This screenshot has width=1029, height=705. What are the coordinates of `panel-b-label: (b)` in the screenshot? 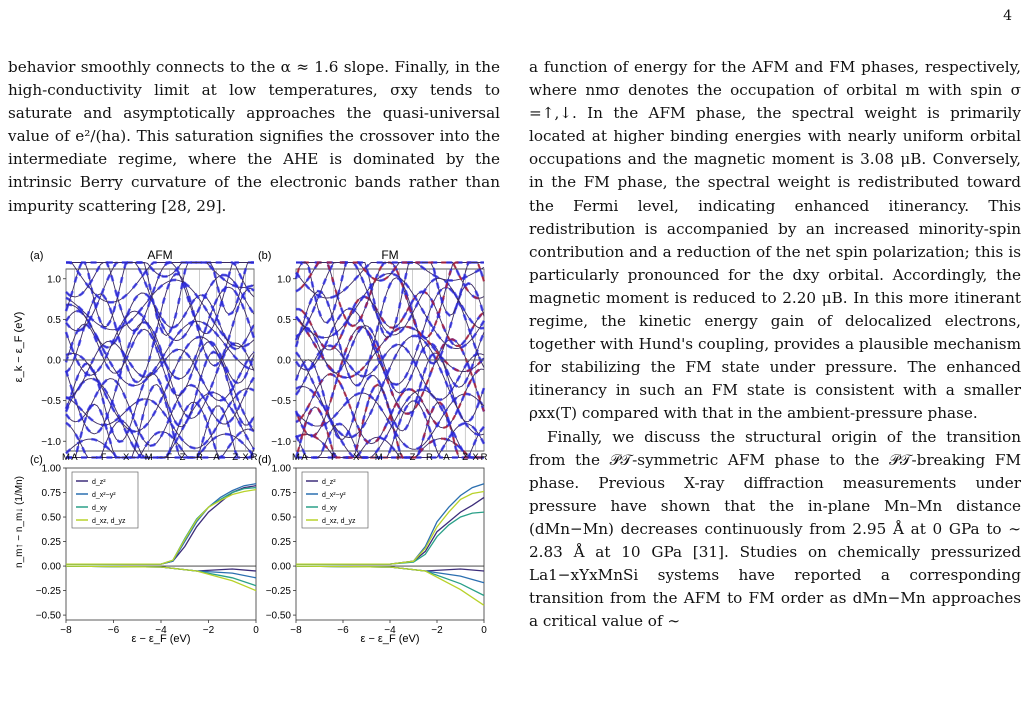 It's located at (264, 256).